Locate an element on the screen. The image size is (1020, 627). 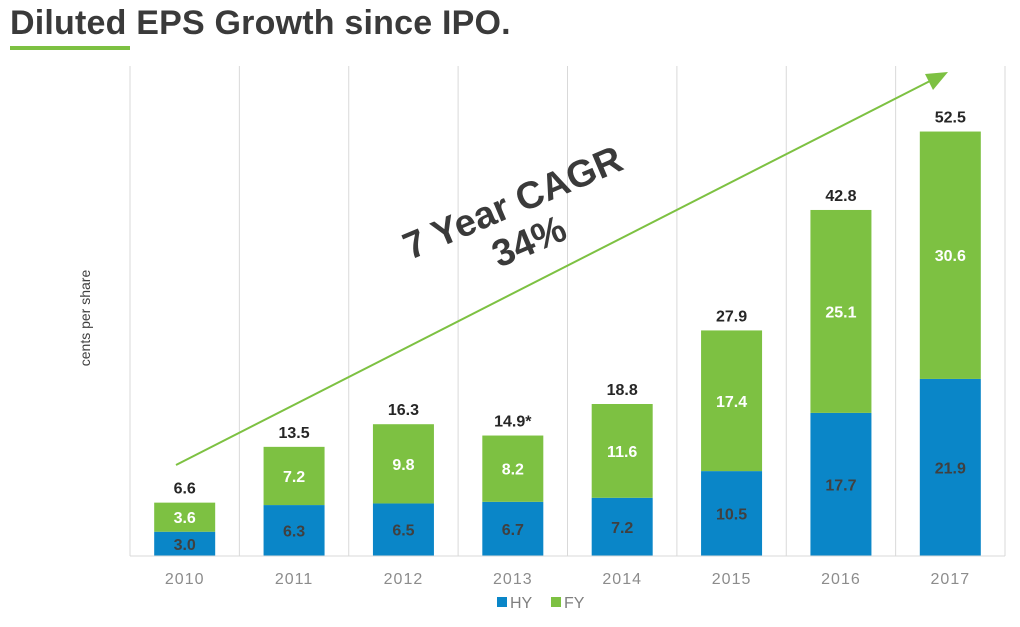
data-label-fy: 25.1 is located at coordinates (840, 312).